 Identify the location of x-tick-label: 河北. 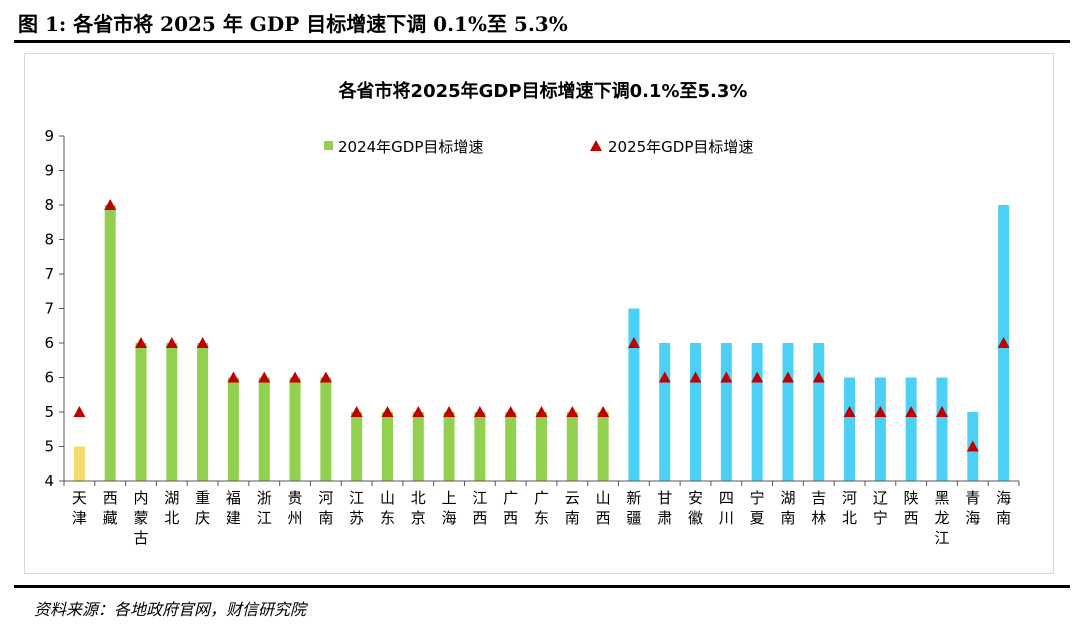
(849, 508).